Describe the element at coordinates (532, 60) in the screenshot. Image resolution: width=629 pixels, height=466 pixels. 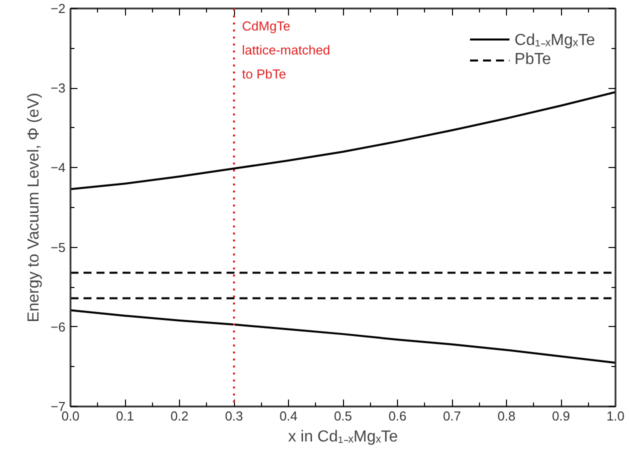
I see `legend-label: PbTe` at that location.